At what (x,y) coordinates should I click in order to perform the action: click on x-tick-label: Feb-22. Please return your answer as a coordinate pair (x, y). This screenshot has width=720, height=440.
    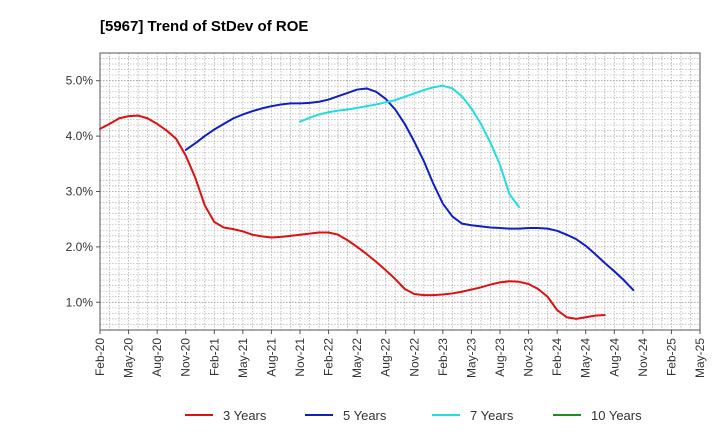
    Looking at the image, I should click on (329, 357).